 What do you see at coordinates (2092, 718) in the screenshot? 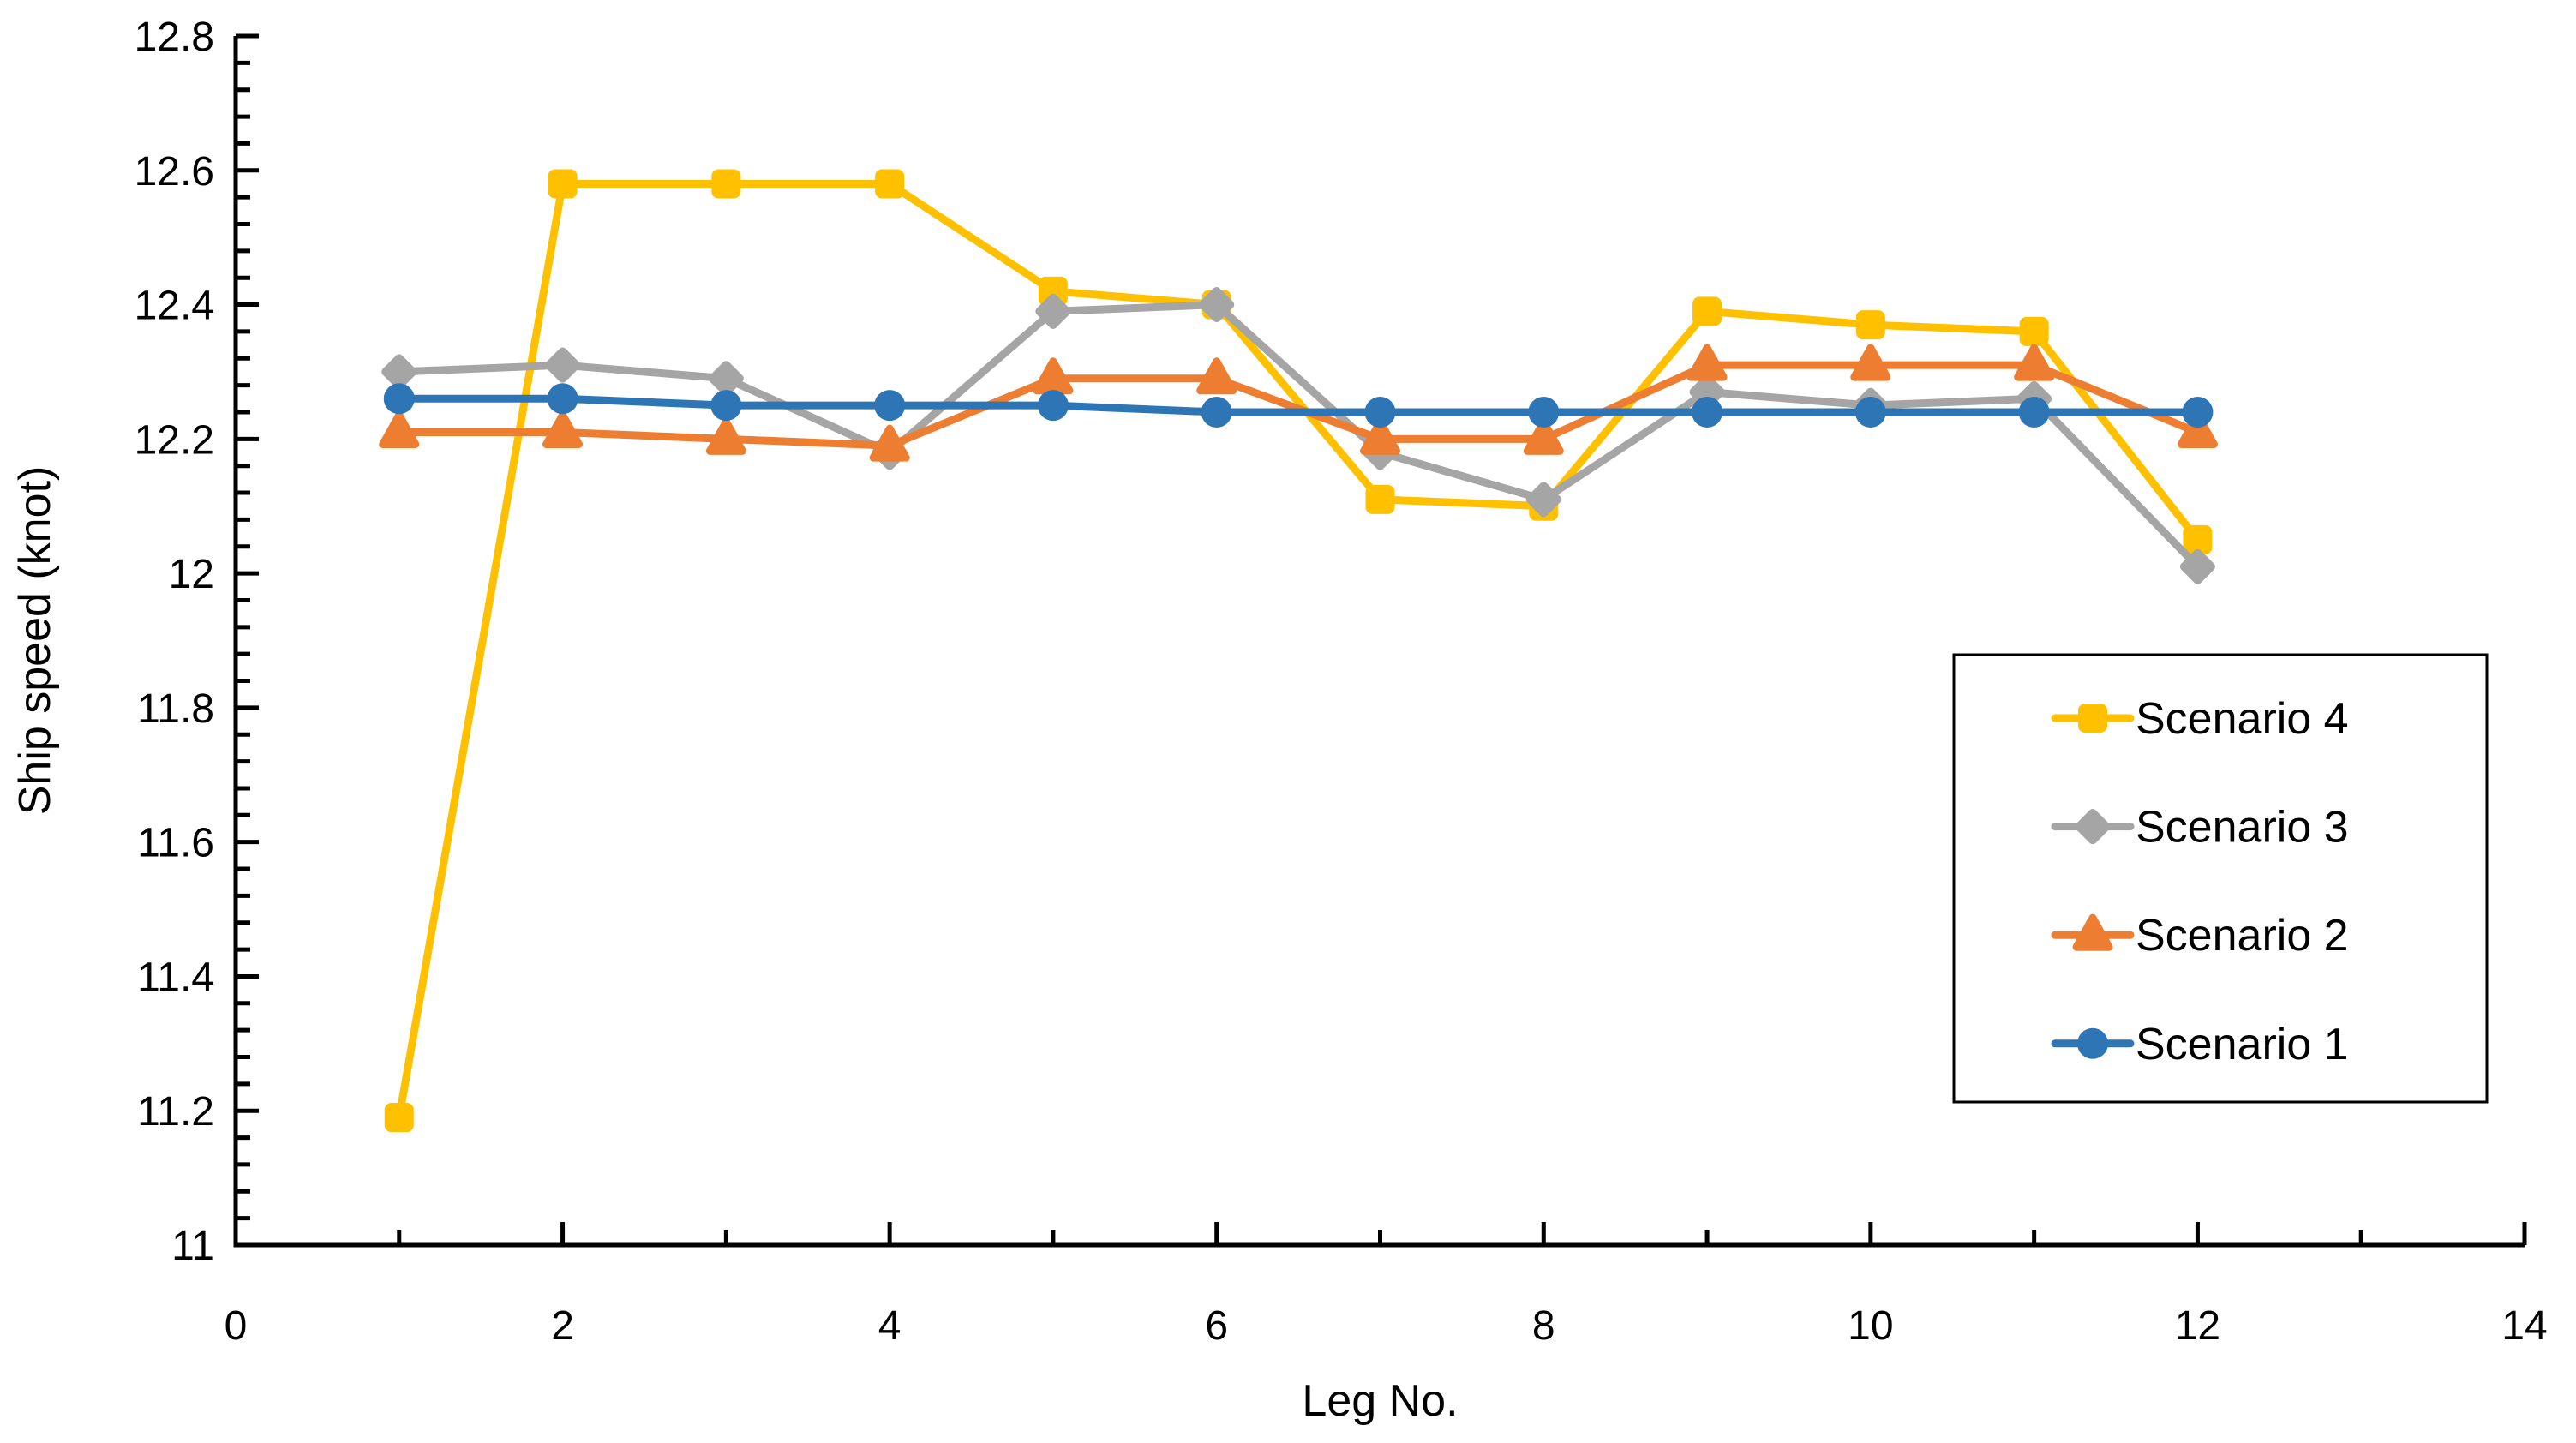
I see `legend-square-marker` at bounding box center [2092, 718].